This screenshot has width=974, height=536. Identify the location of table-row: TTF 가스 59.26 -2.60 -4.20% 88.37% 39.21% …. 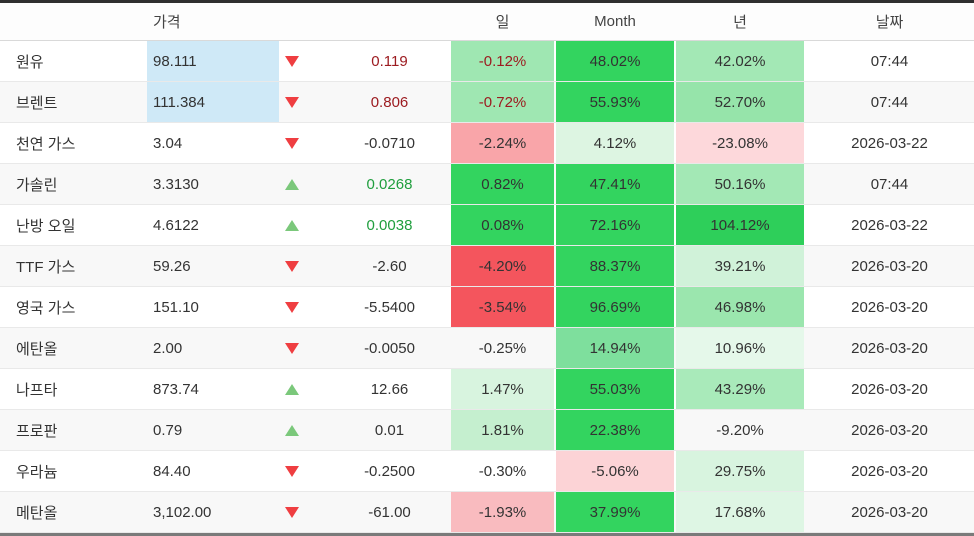
(487, 266).